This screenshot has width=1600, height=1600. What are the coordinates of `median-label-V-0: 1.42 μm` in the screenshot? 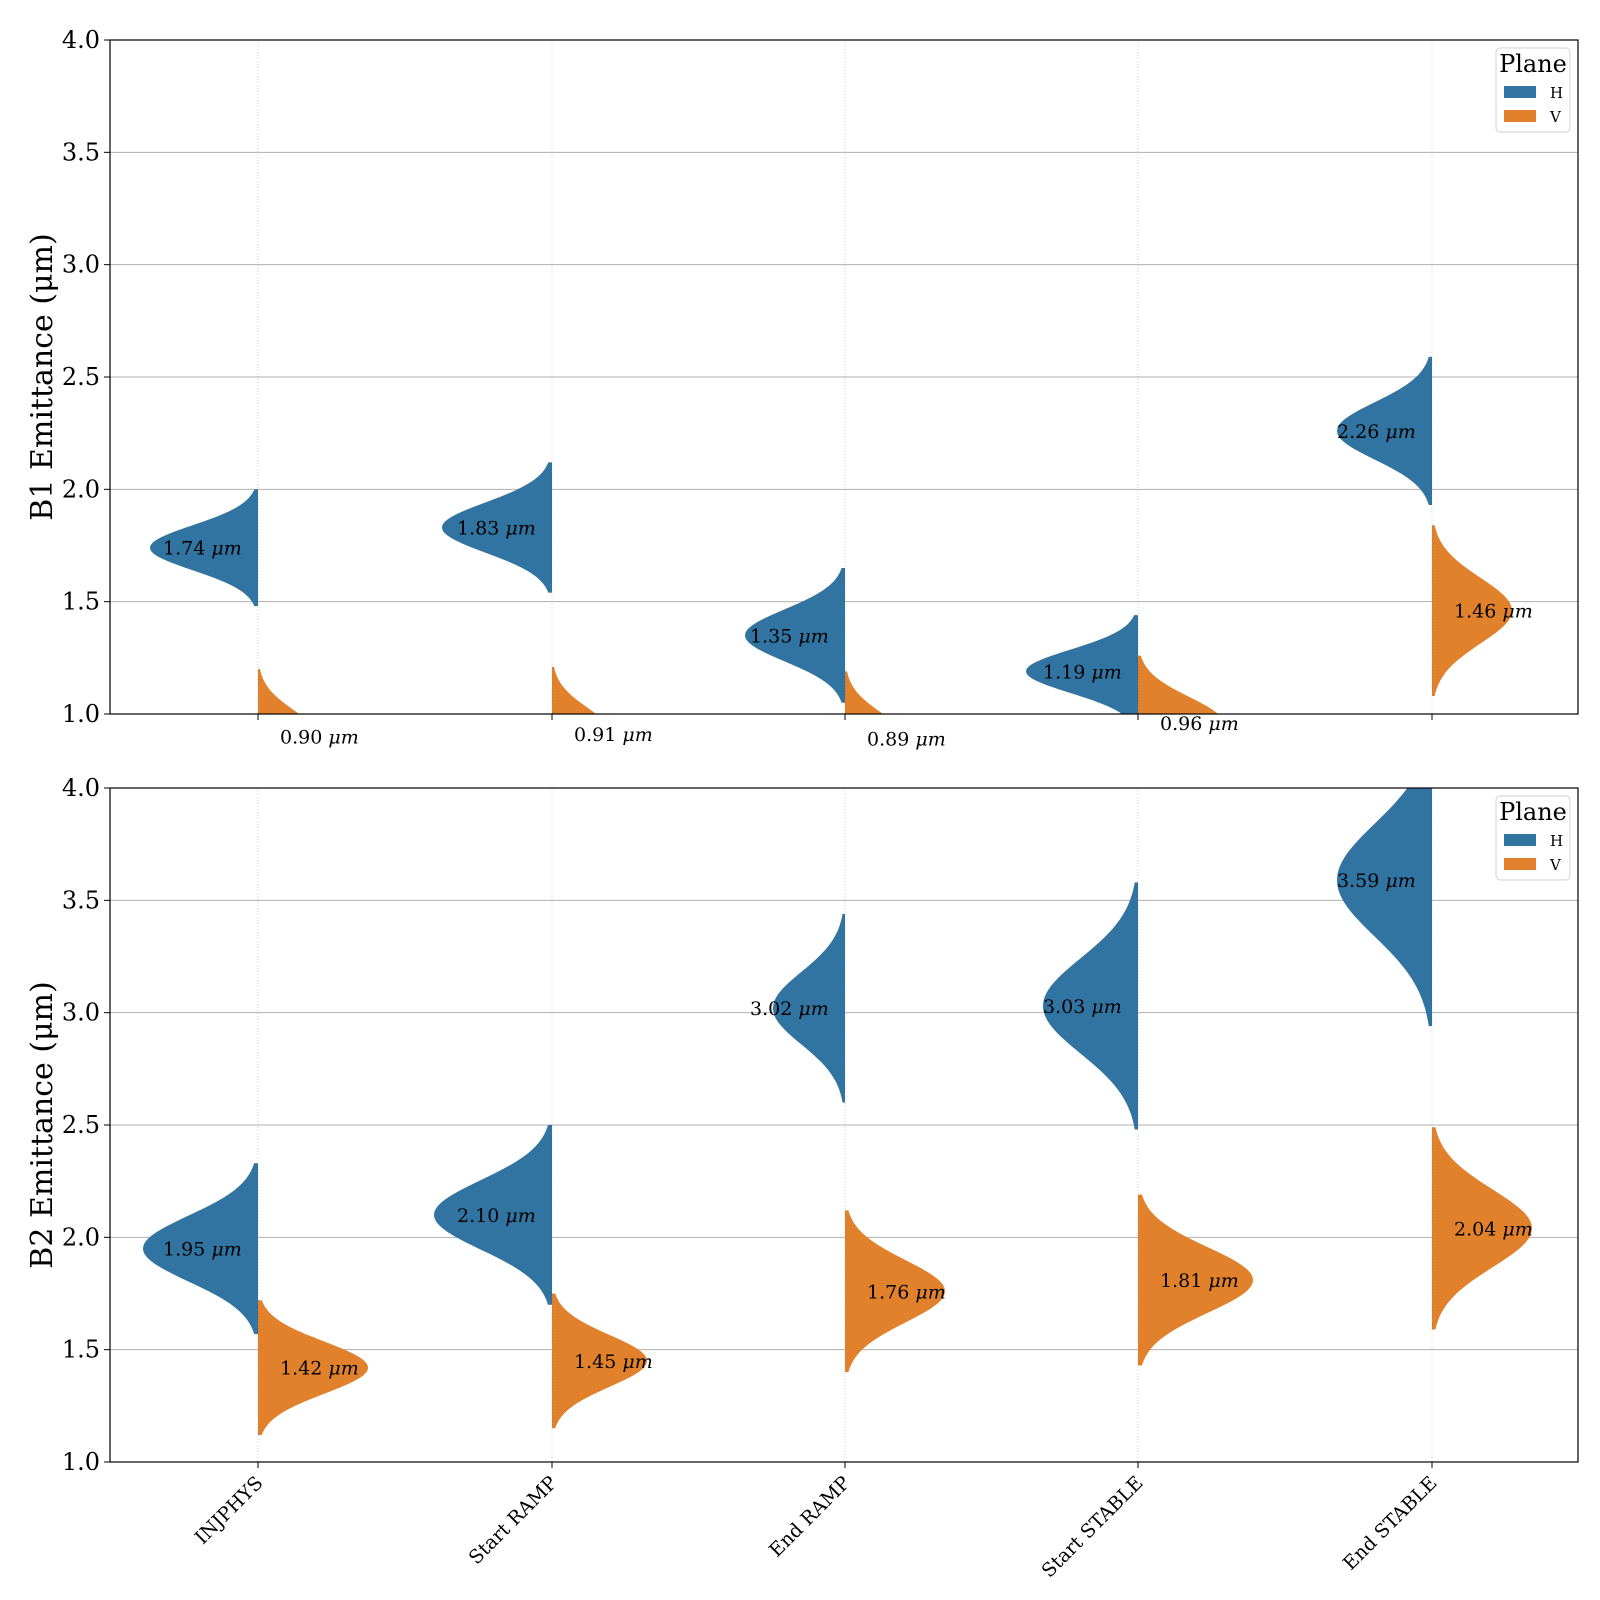 It's located at (319, 1369).